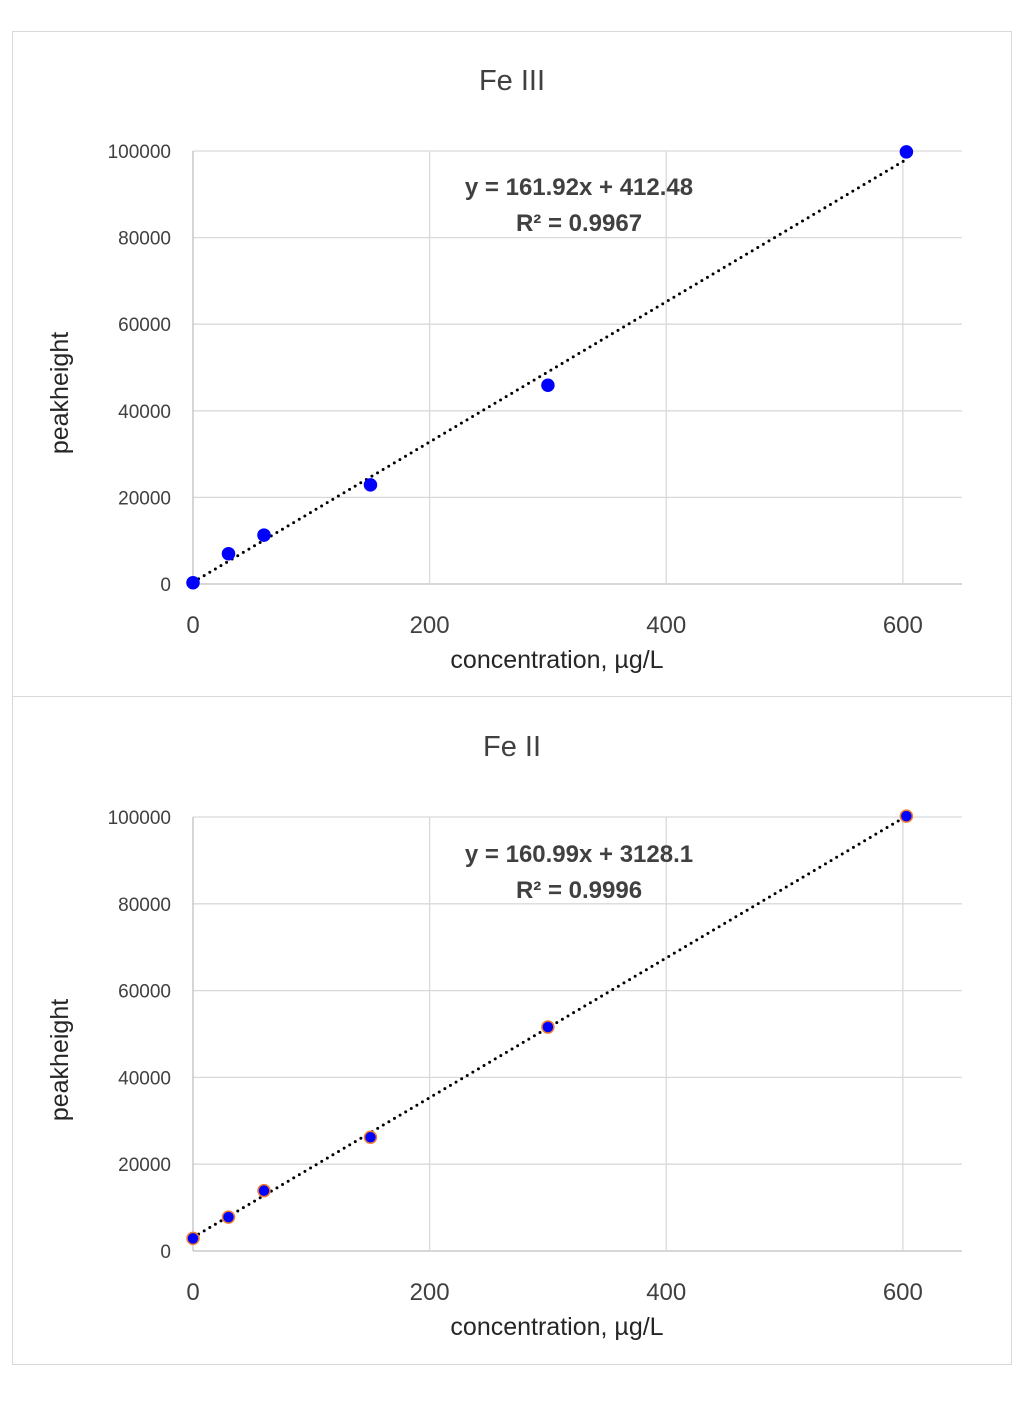 The width and height of the screenshot is (1022, 1409). I want to click on trendline-r2: R² = 0.9967, so click(579, 223).